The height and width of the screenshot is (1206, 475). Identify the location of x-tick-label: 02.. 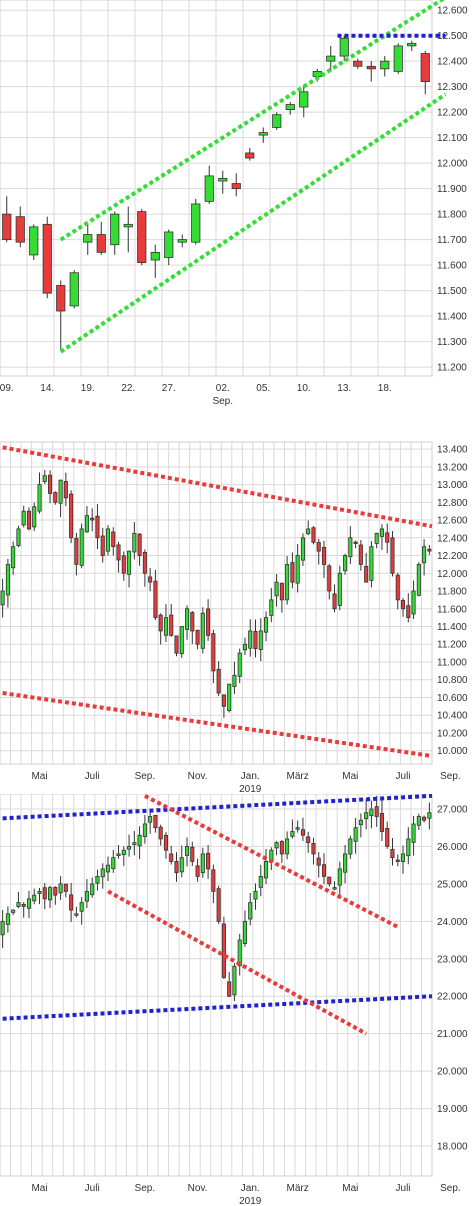
(223, 388).